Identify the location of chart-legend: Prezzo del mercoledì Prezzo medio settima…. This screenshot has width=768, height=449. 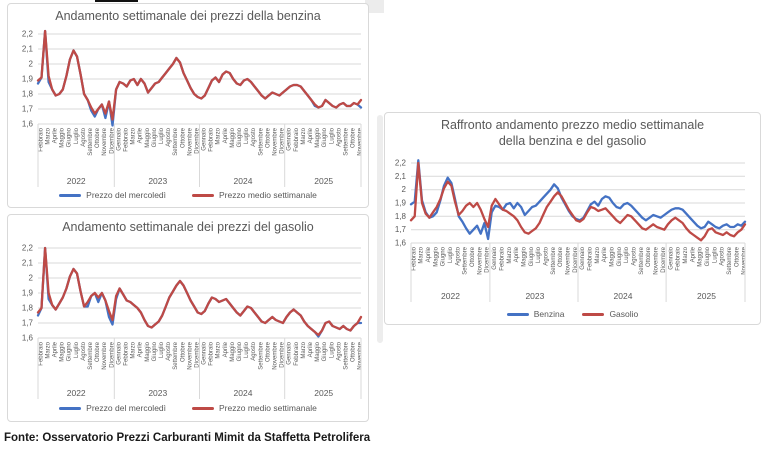
(188, 408).